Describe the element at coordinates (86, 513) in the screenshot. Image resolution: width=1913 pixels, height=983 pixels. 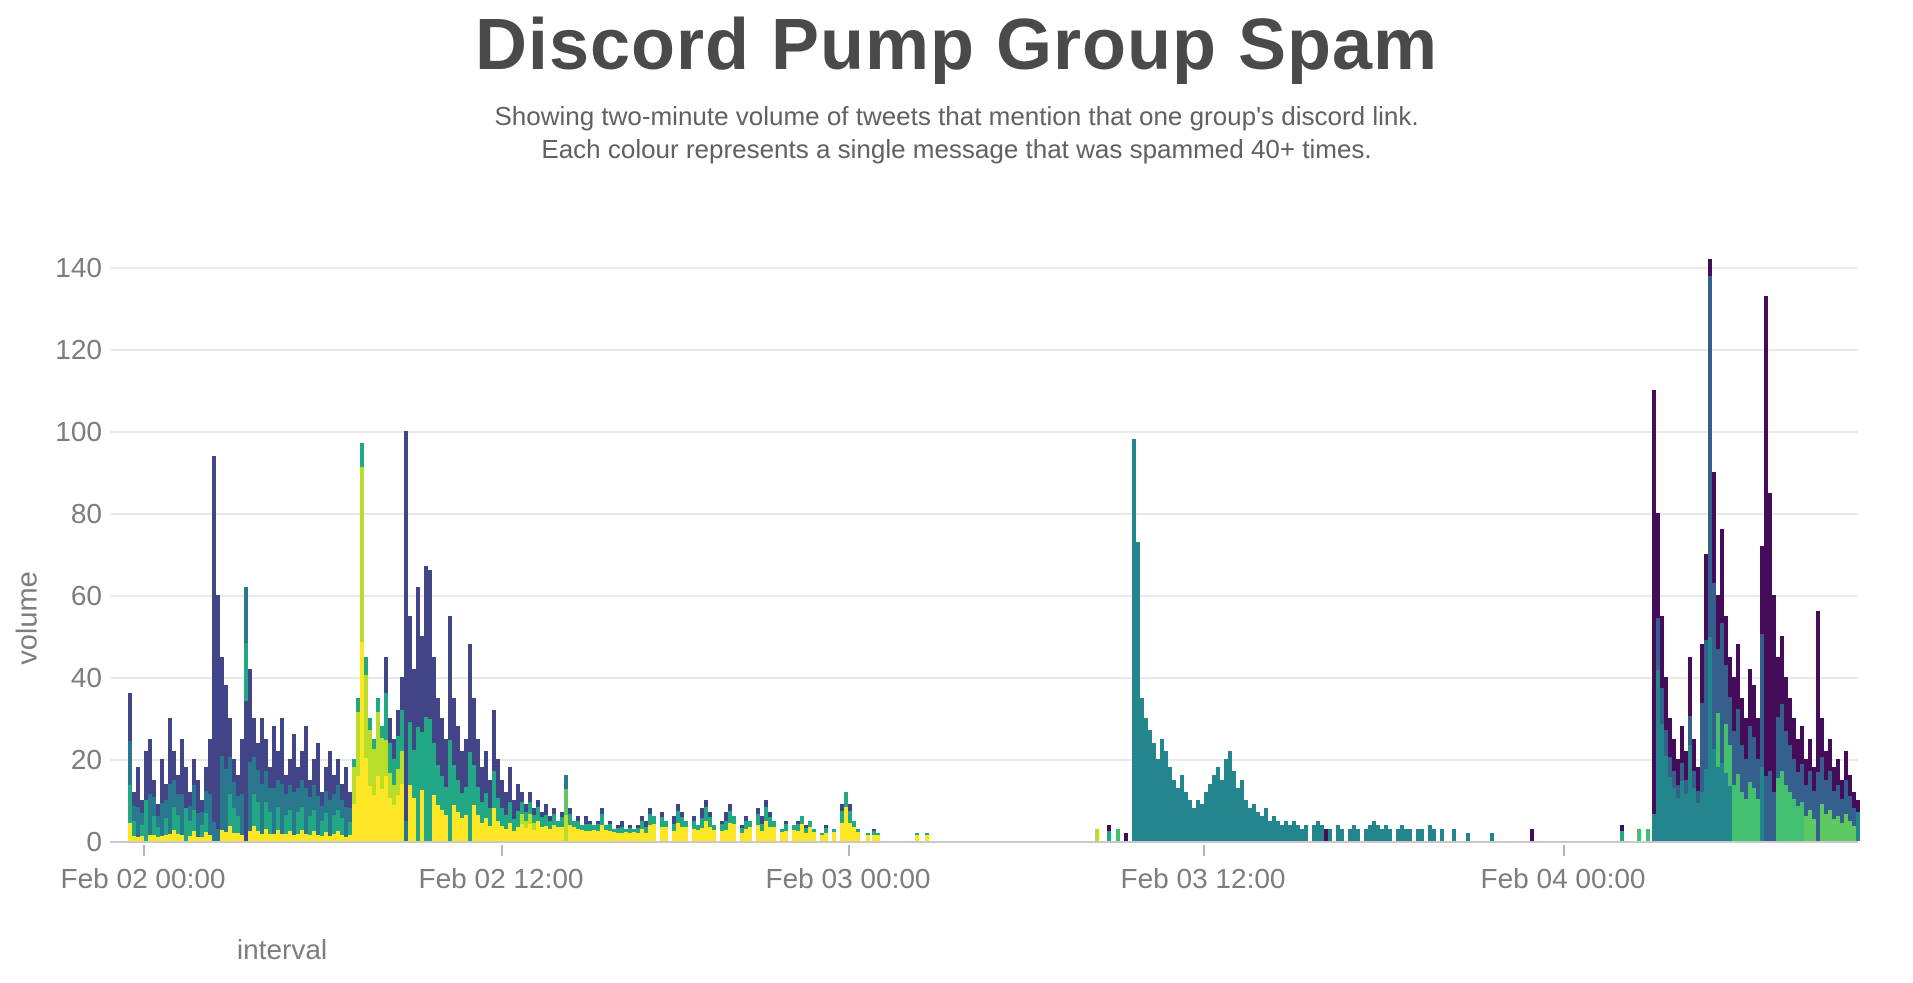
I see `y-tick-label-80: 80` at that location.